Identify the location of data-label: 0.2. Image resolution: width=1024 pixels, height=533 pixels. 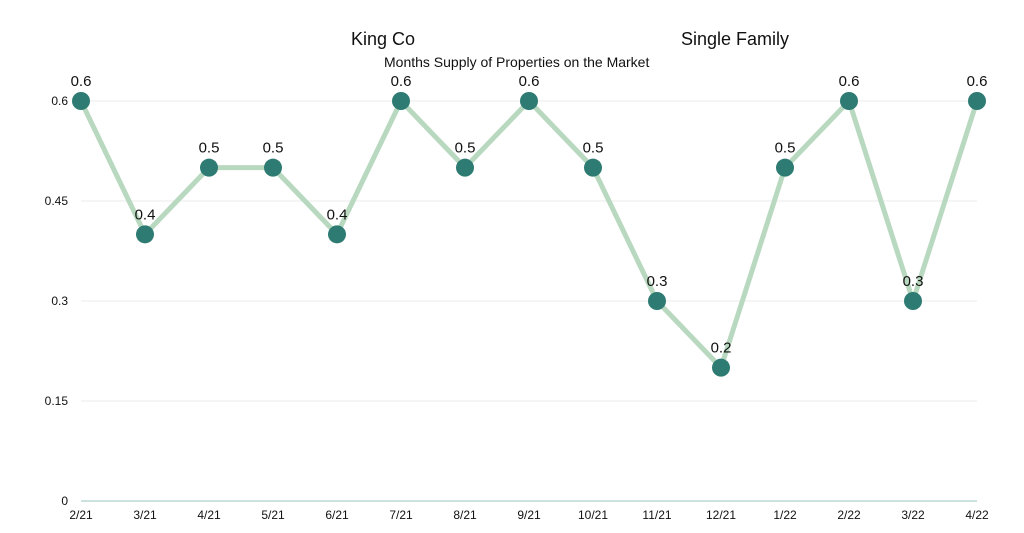
(721, 348).